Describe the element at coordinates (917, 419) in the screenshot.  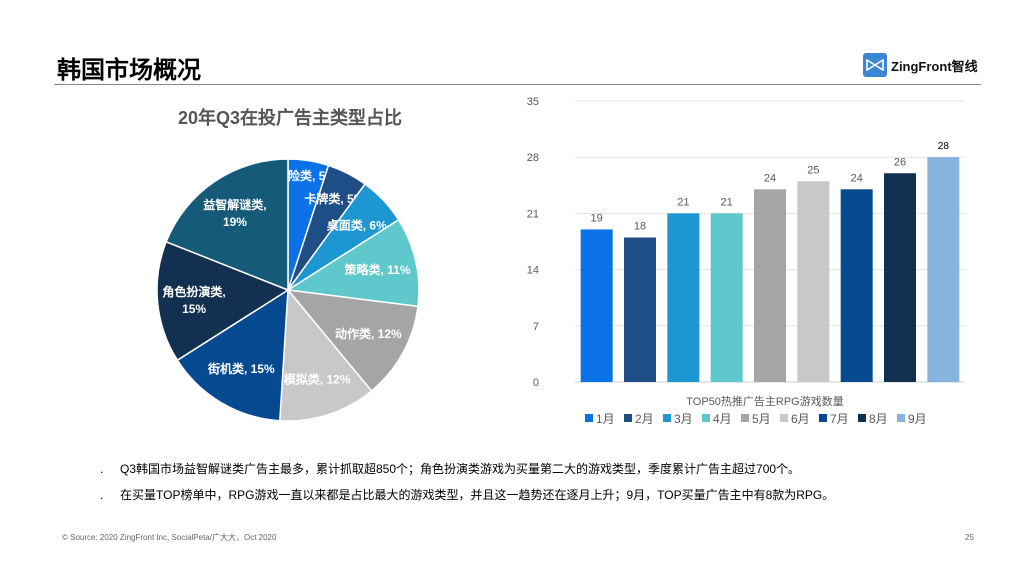
I see `legend-label: 9月` at that location.